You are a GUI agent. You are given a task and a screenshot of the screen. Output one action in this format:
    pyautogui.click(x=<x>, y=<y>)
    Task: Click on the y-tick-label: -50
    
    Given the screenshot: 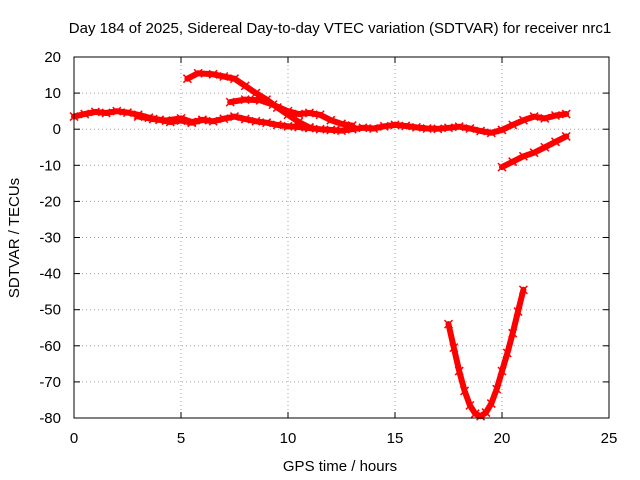 What is the action you would take?
    pyautogui.click(x=50, y=310)
    